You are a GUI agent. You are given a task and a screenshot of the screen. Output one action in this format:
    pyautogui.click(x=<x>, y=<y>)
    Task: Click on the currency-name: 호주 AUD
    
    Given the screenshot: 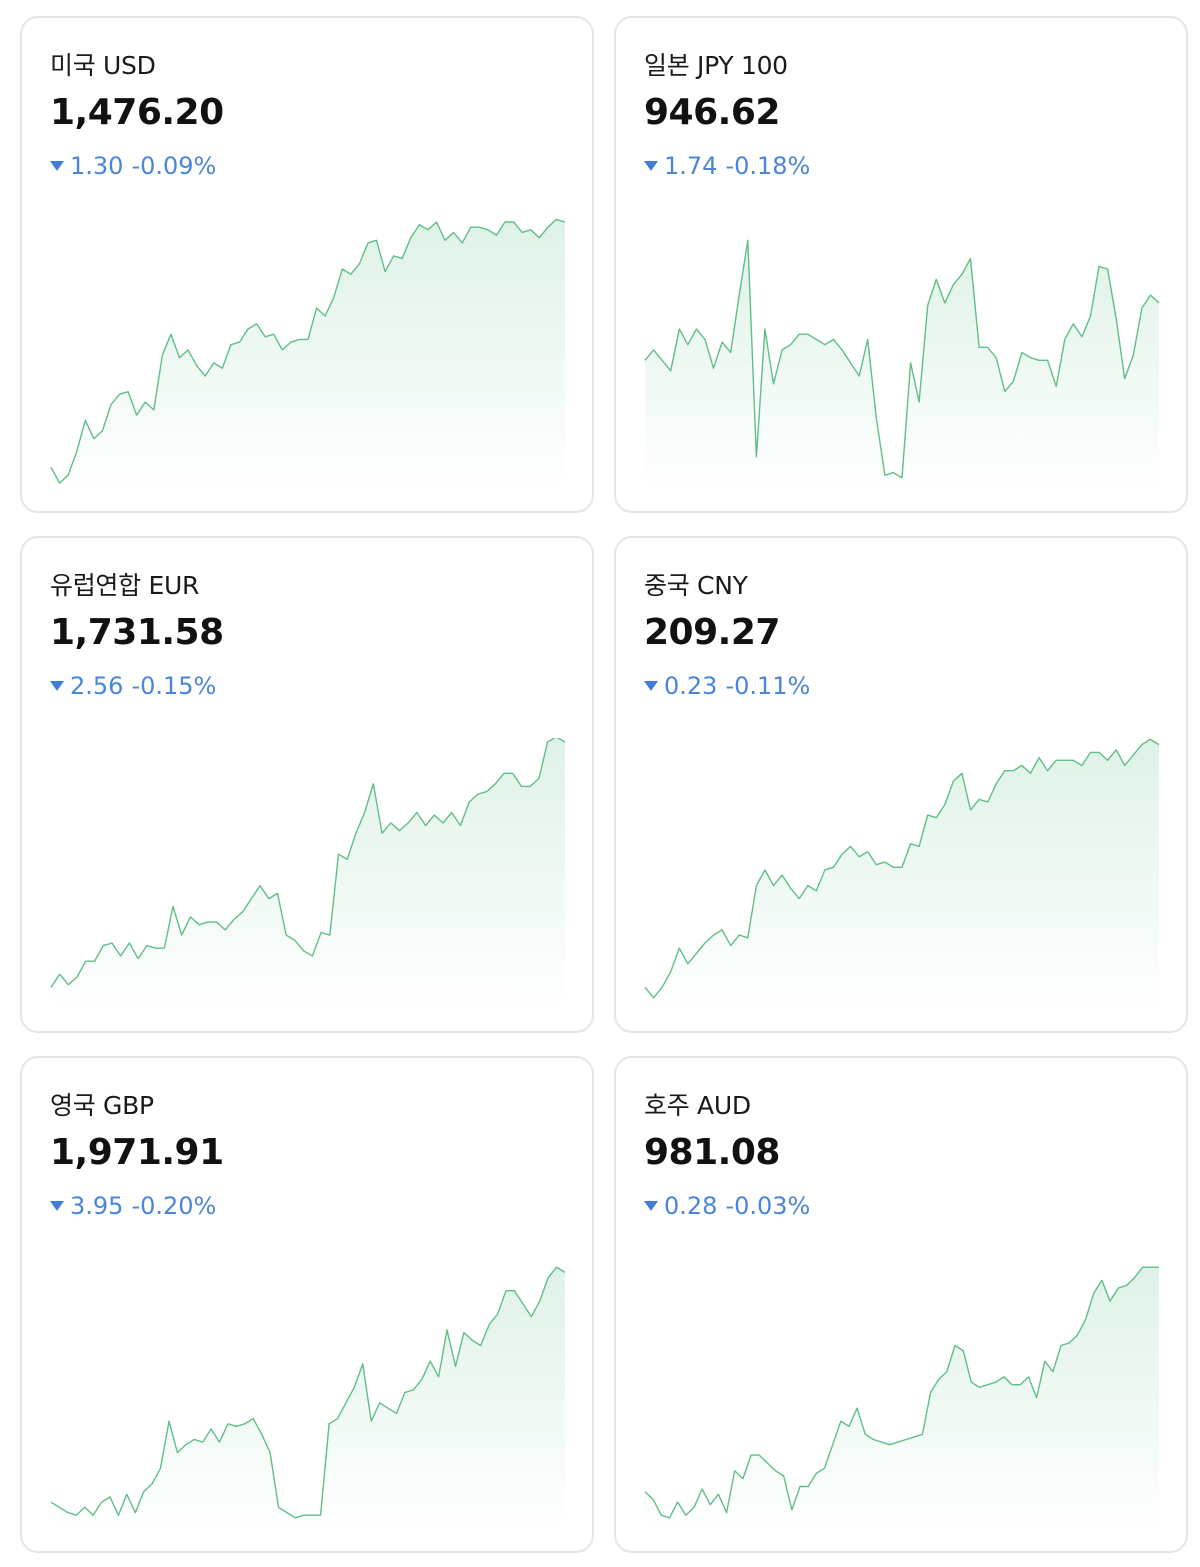 What is the action you would take?
    pyautogui.click(x=697, y=1105)
    